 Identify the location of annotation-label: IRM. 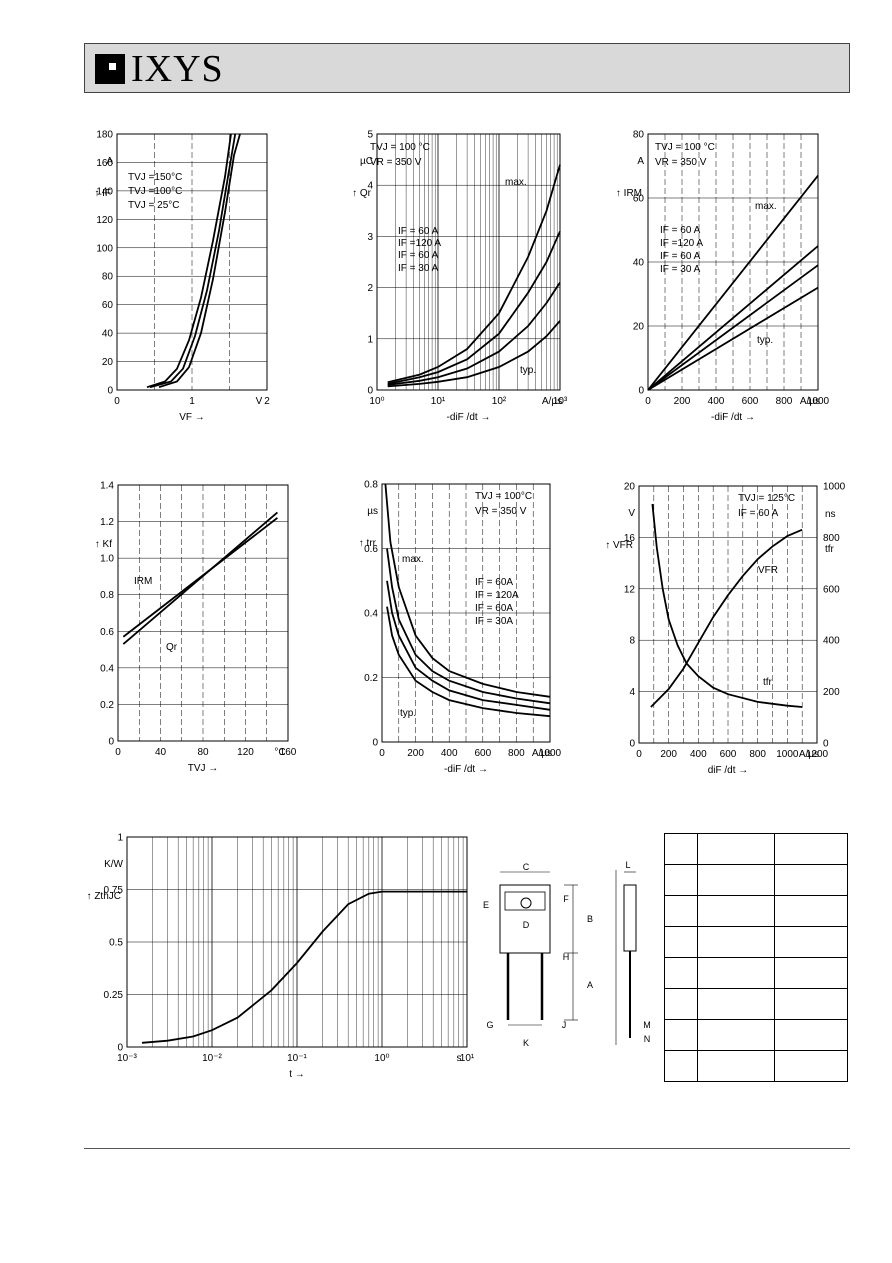
(143, 581).